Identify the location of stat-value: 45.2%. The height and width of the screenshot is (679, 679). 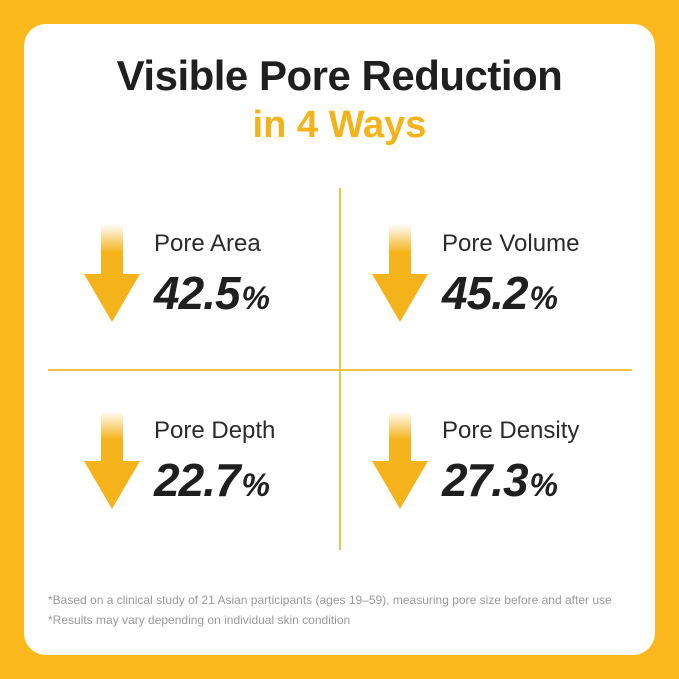
(500, 293).